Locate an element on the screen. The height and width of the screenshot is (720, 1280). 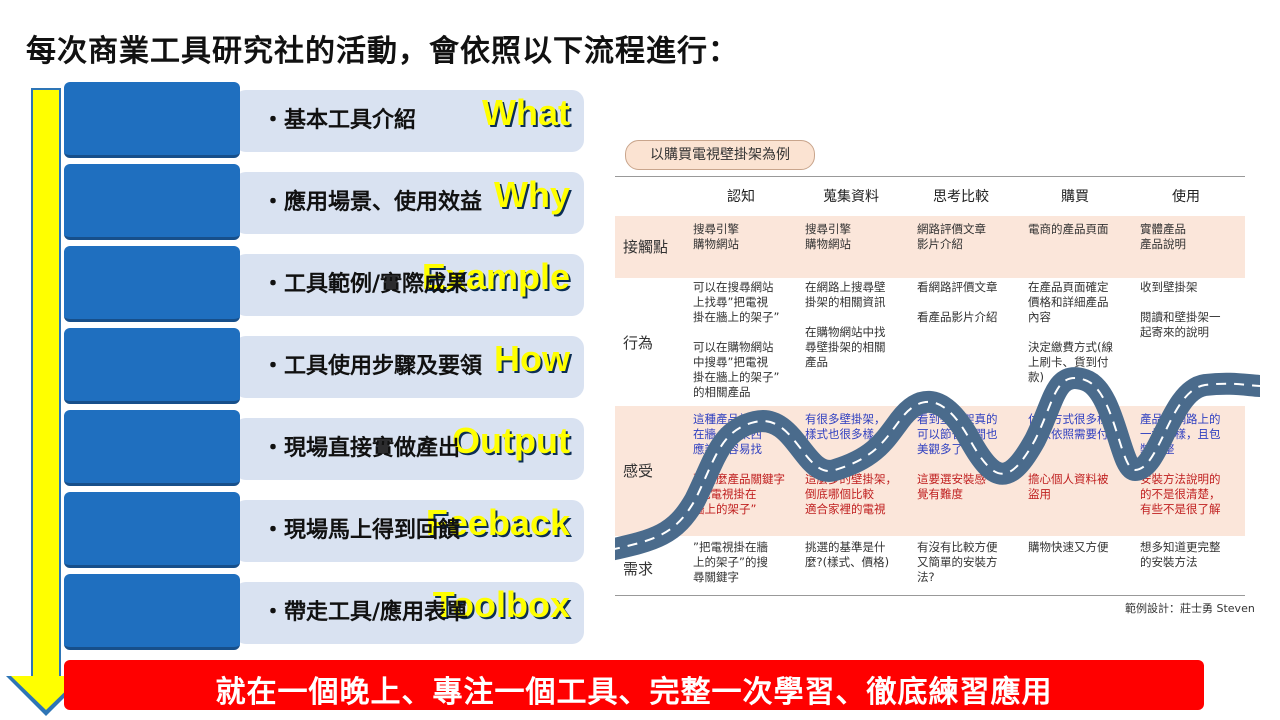
touchpoint-band is located at coordinates (930, 247).